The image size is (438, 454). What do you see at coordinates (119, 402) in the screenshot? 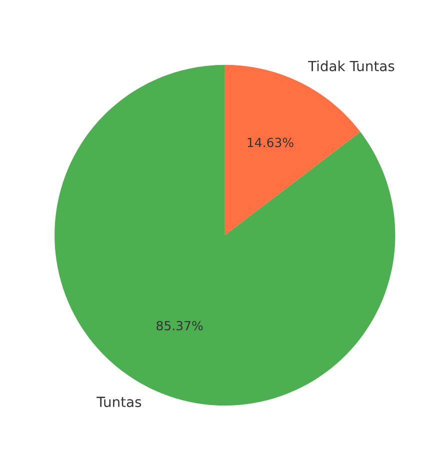
I see `slice-label: Tuntas` at bounding box center [119, 402].